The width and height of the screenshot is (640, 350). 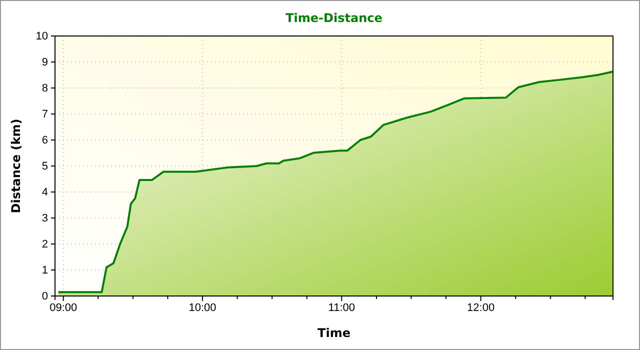 What do you see at coordinates (16, 166) in the screenshot?
I see `y-axis-title: Distance (km)` at bounding box center [16, 166].